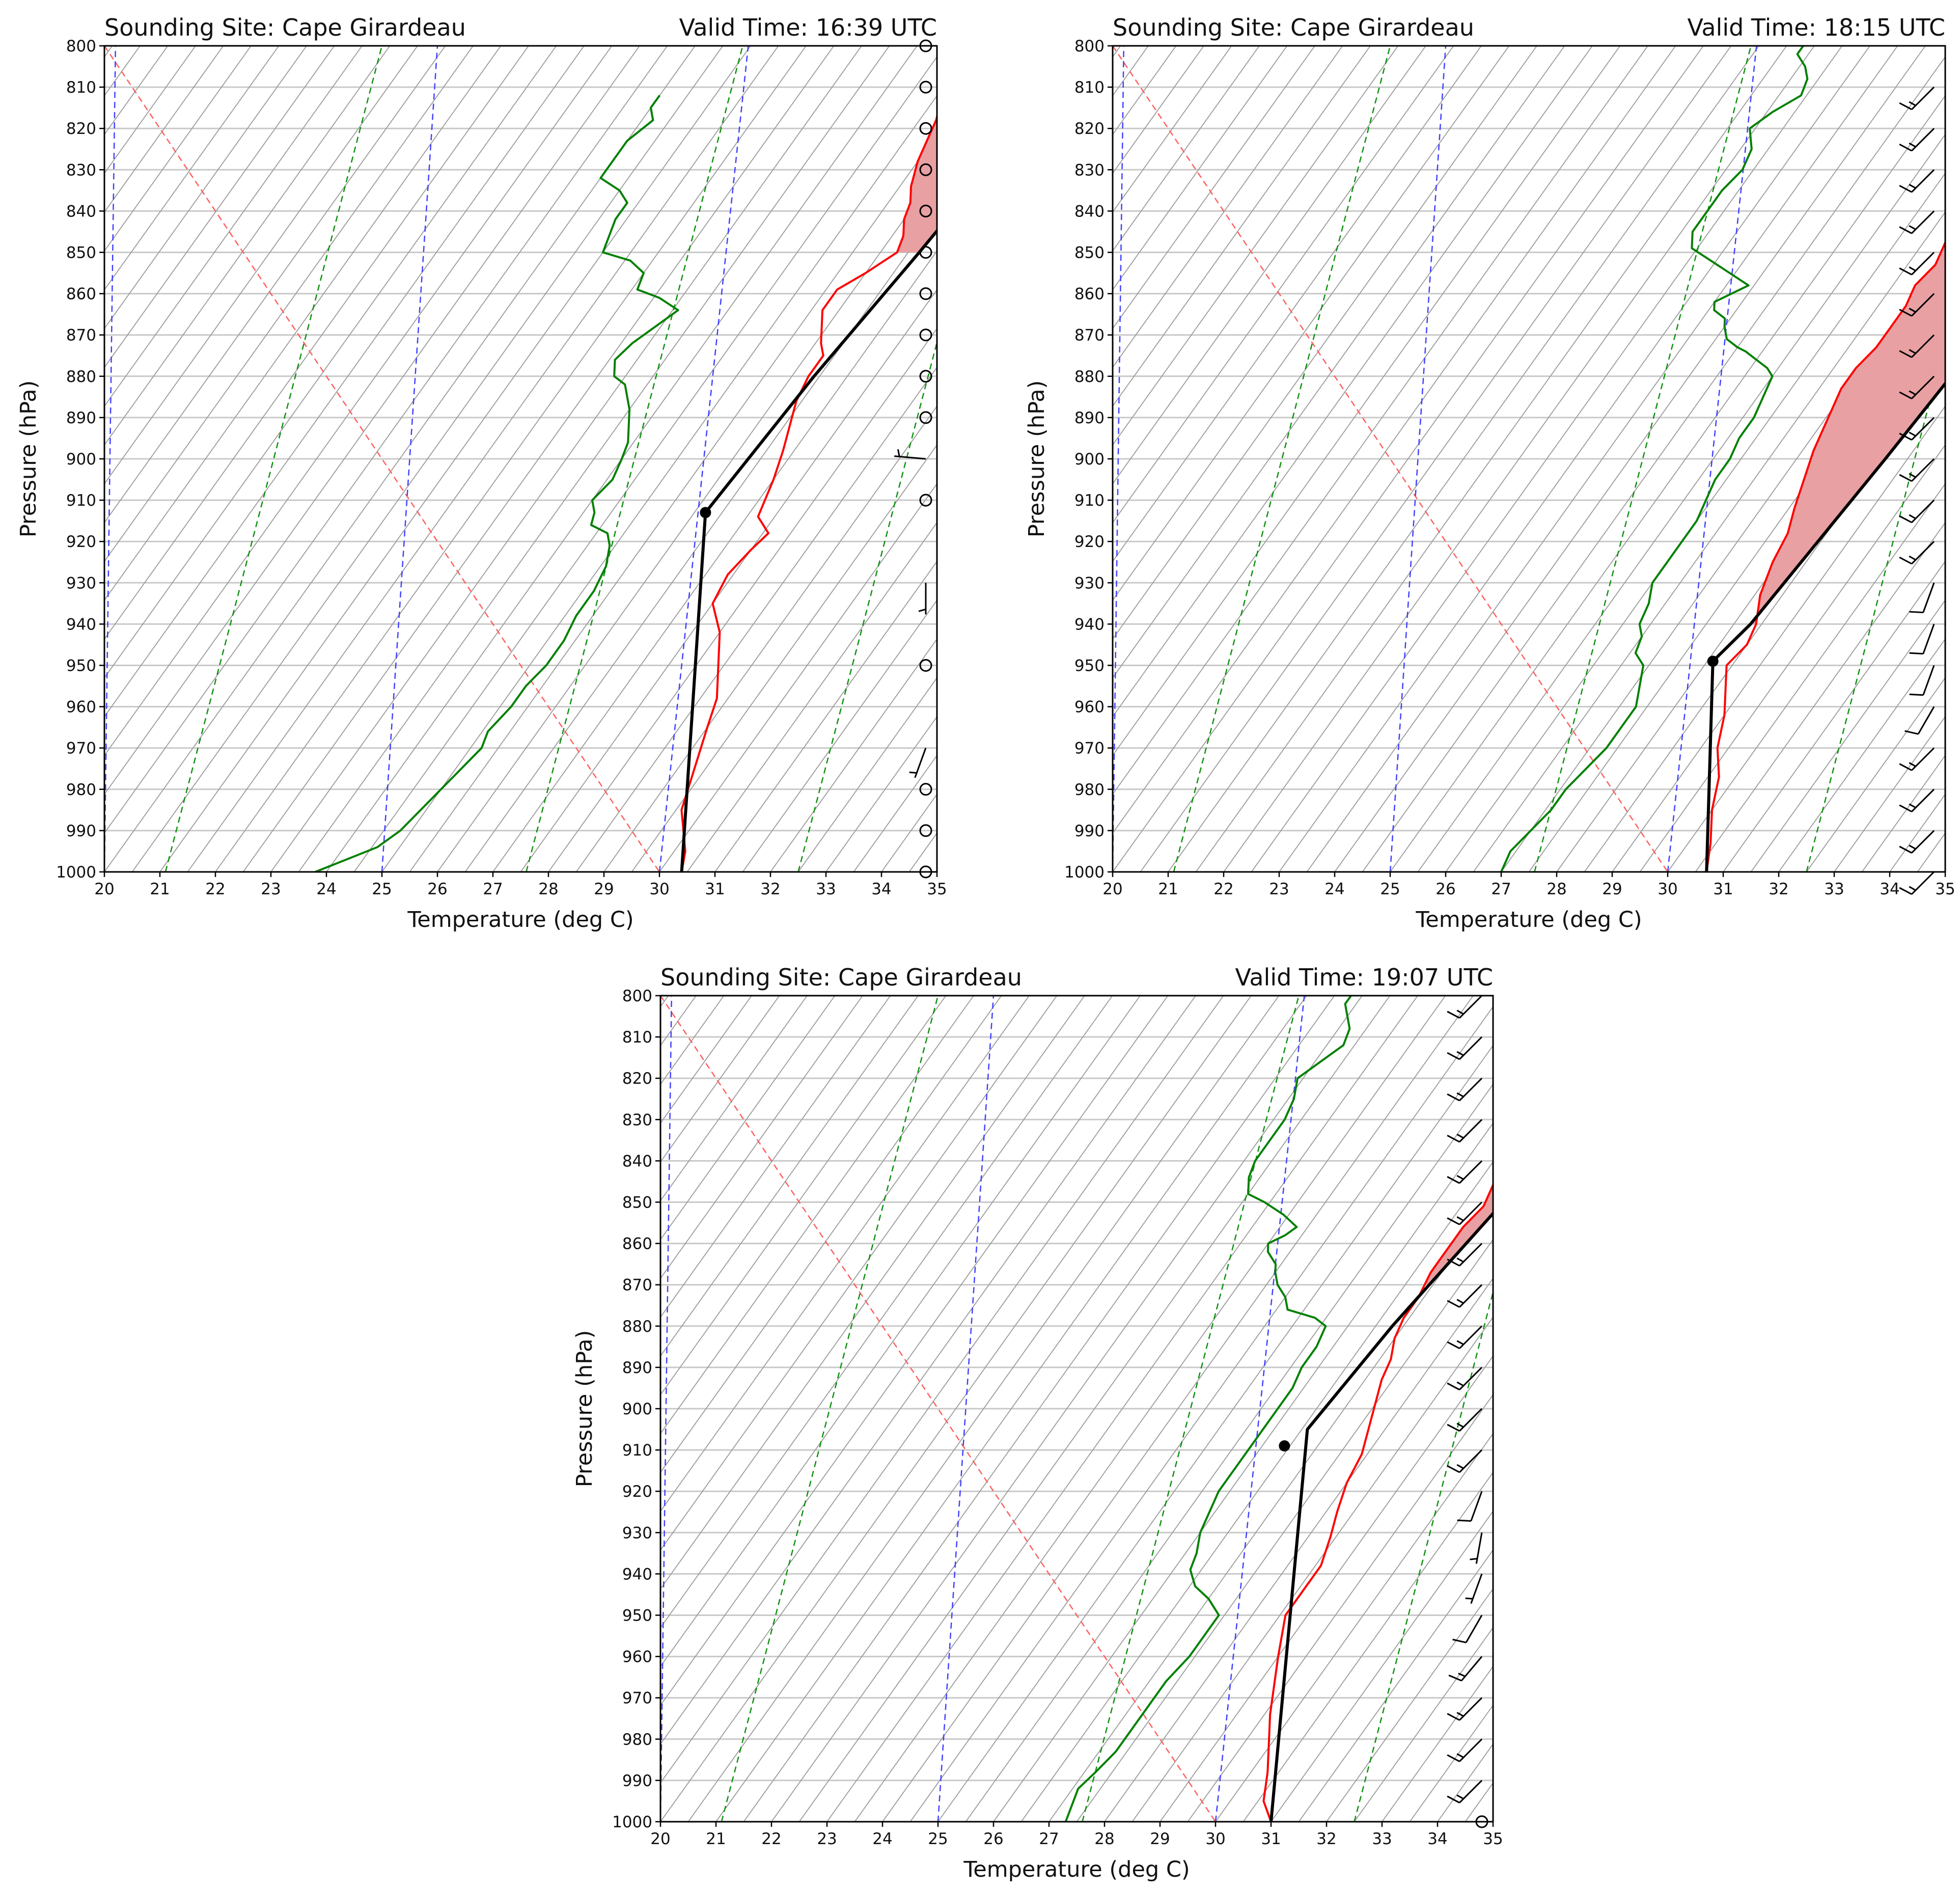  I want to click on x-axis-title: Temperature (deg C), so click(1076, 1869).